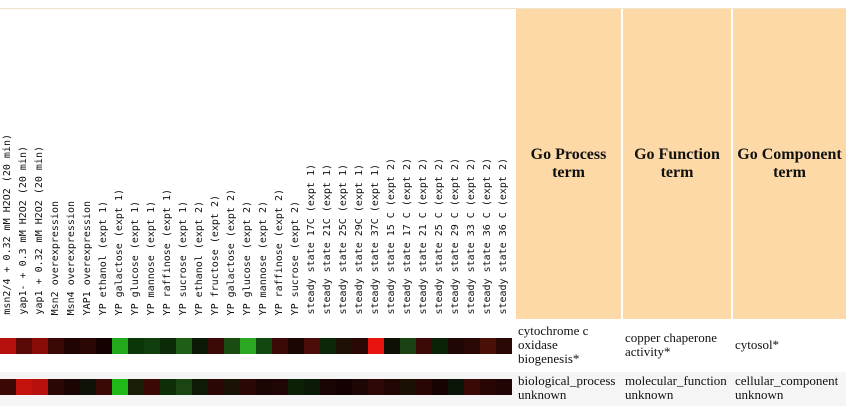 Image resolution: width=846 pixels, height=412 pixels. What do you see at coordinates (423, 8) in the screenshot?
I see `top-rule` at bounding box center [423, 8].